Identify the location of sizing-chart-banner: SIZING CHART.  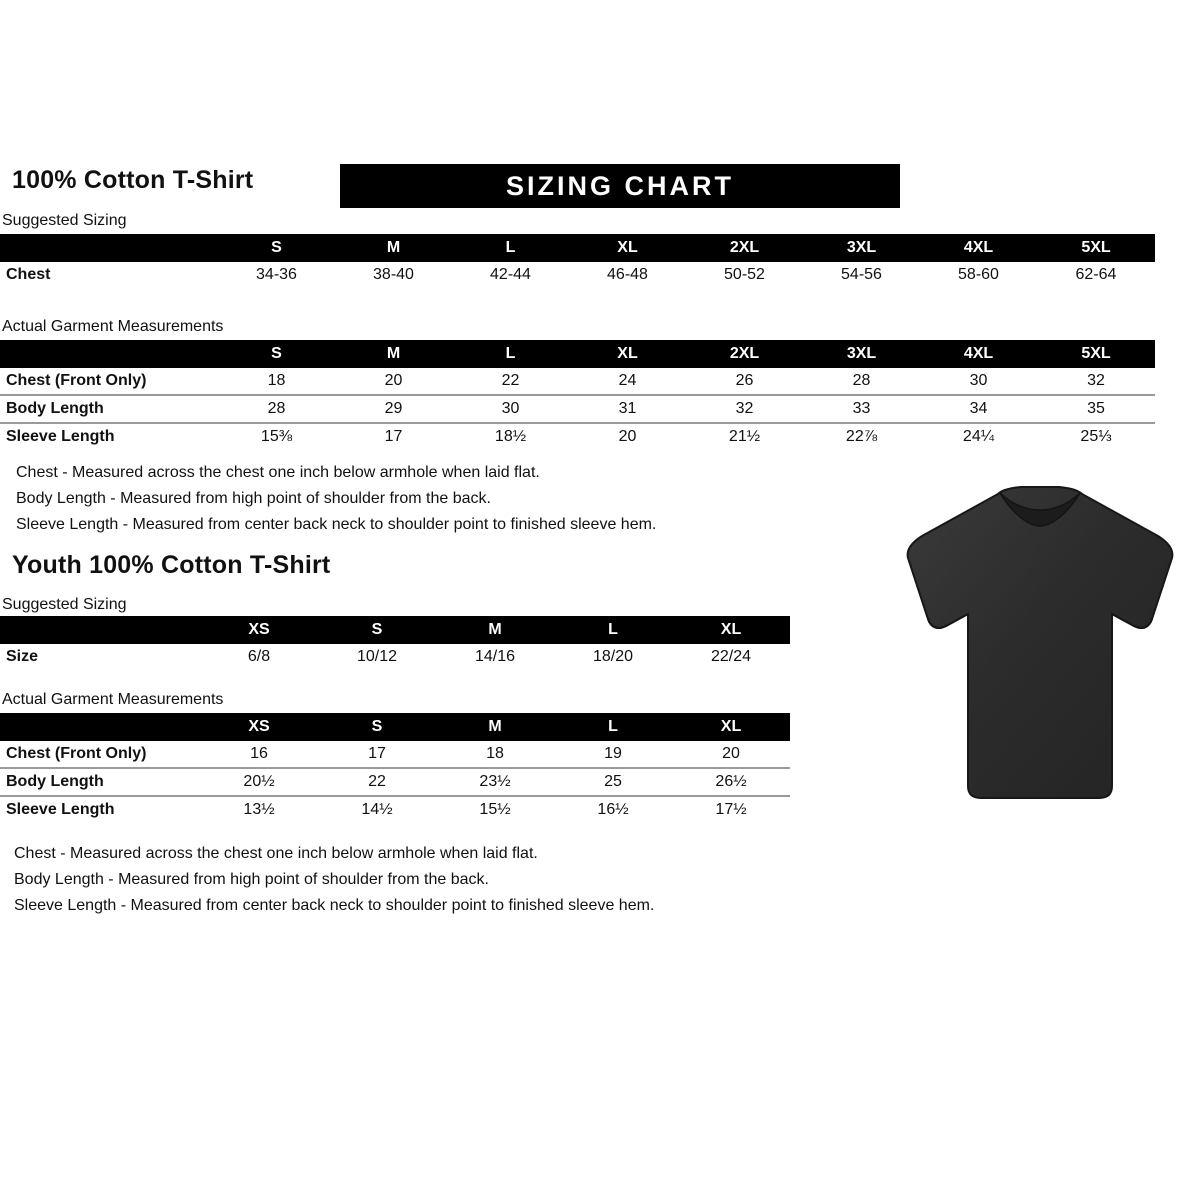
(620, 186).